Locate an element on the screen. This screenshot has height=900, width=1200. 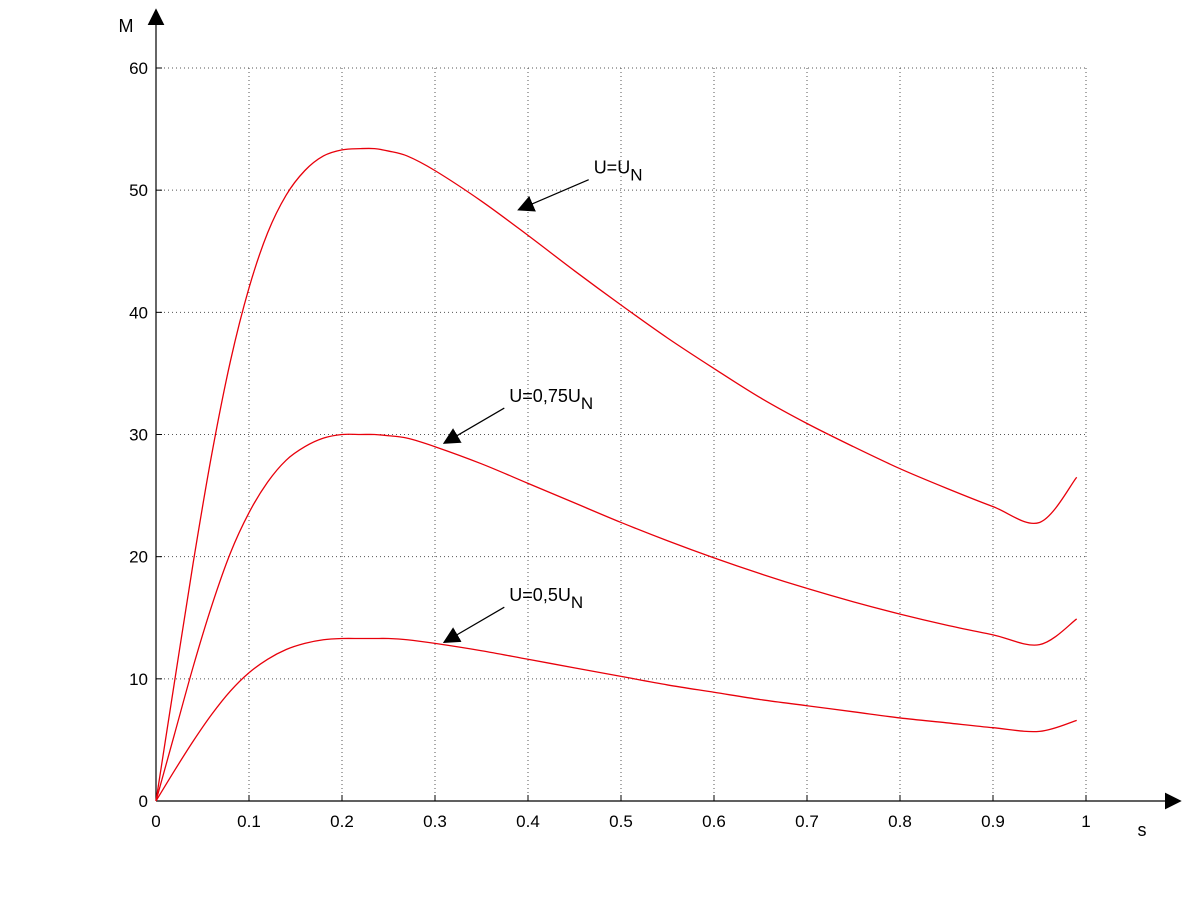
annotation-label: U=0,75UN is located at coordinates (551, 399).